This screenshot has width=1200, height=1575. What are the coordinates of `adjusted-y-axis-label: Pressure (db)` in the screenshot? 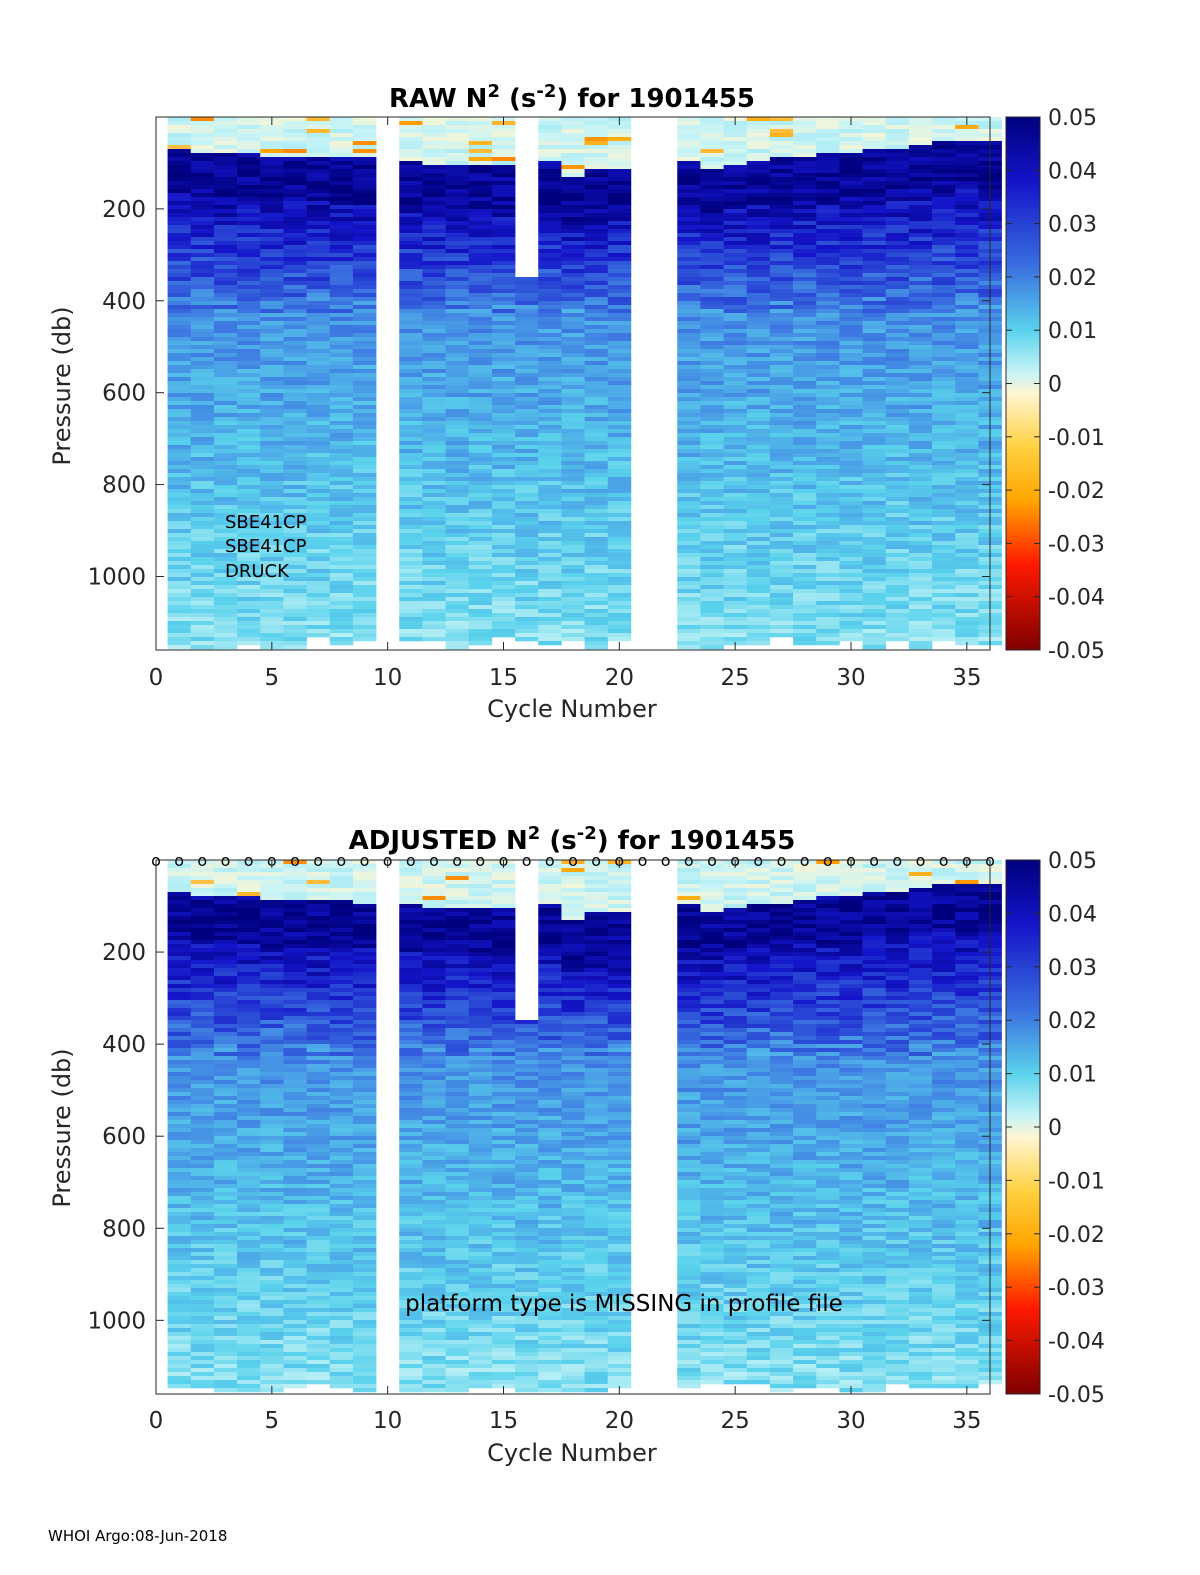 It's located at (62, 1127).